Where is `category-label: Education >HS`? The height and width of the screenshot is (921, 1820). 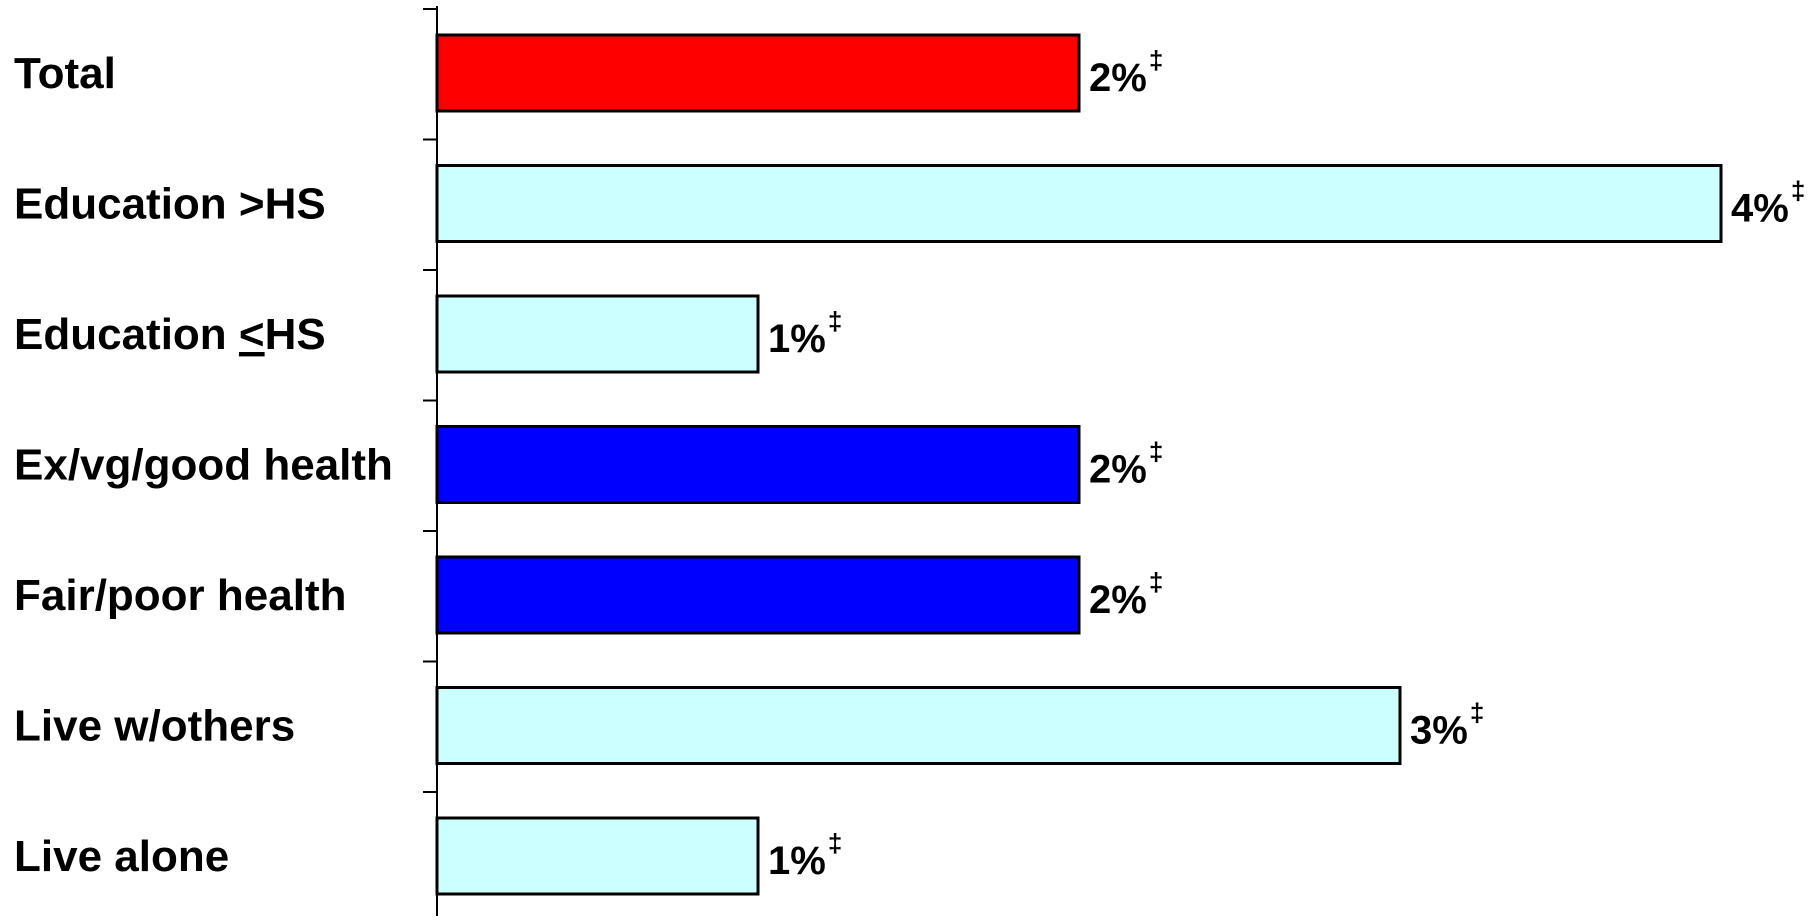
category-label: Education >HS is located at coordinates (170, 204).